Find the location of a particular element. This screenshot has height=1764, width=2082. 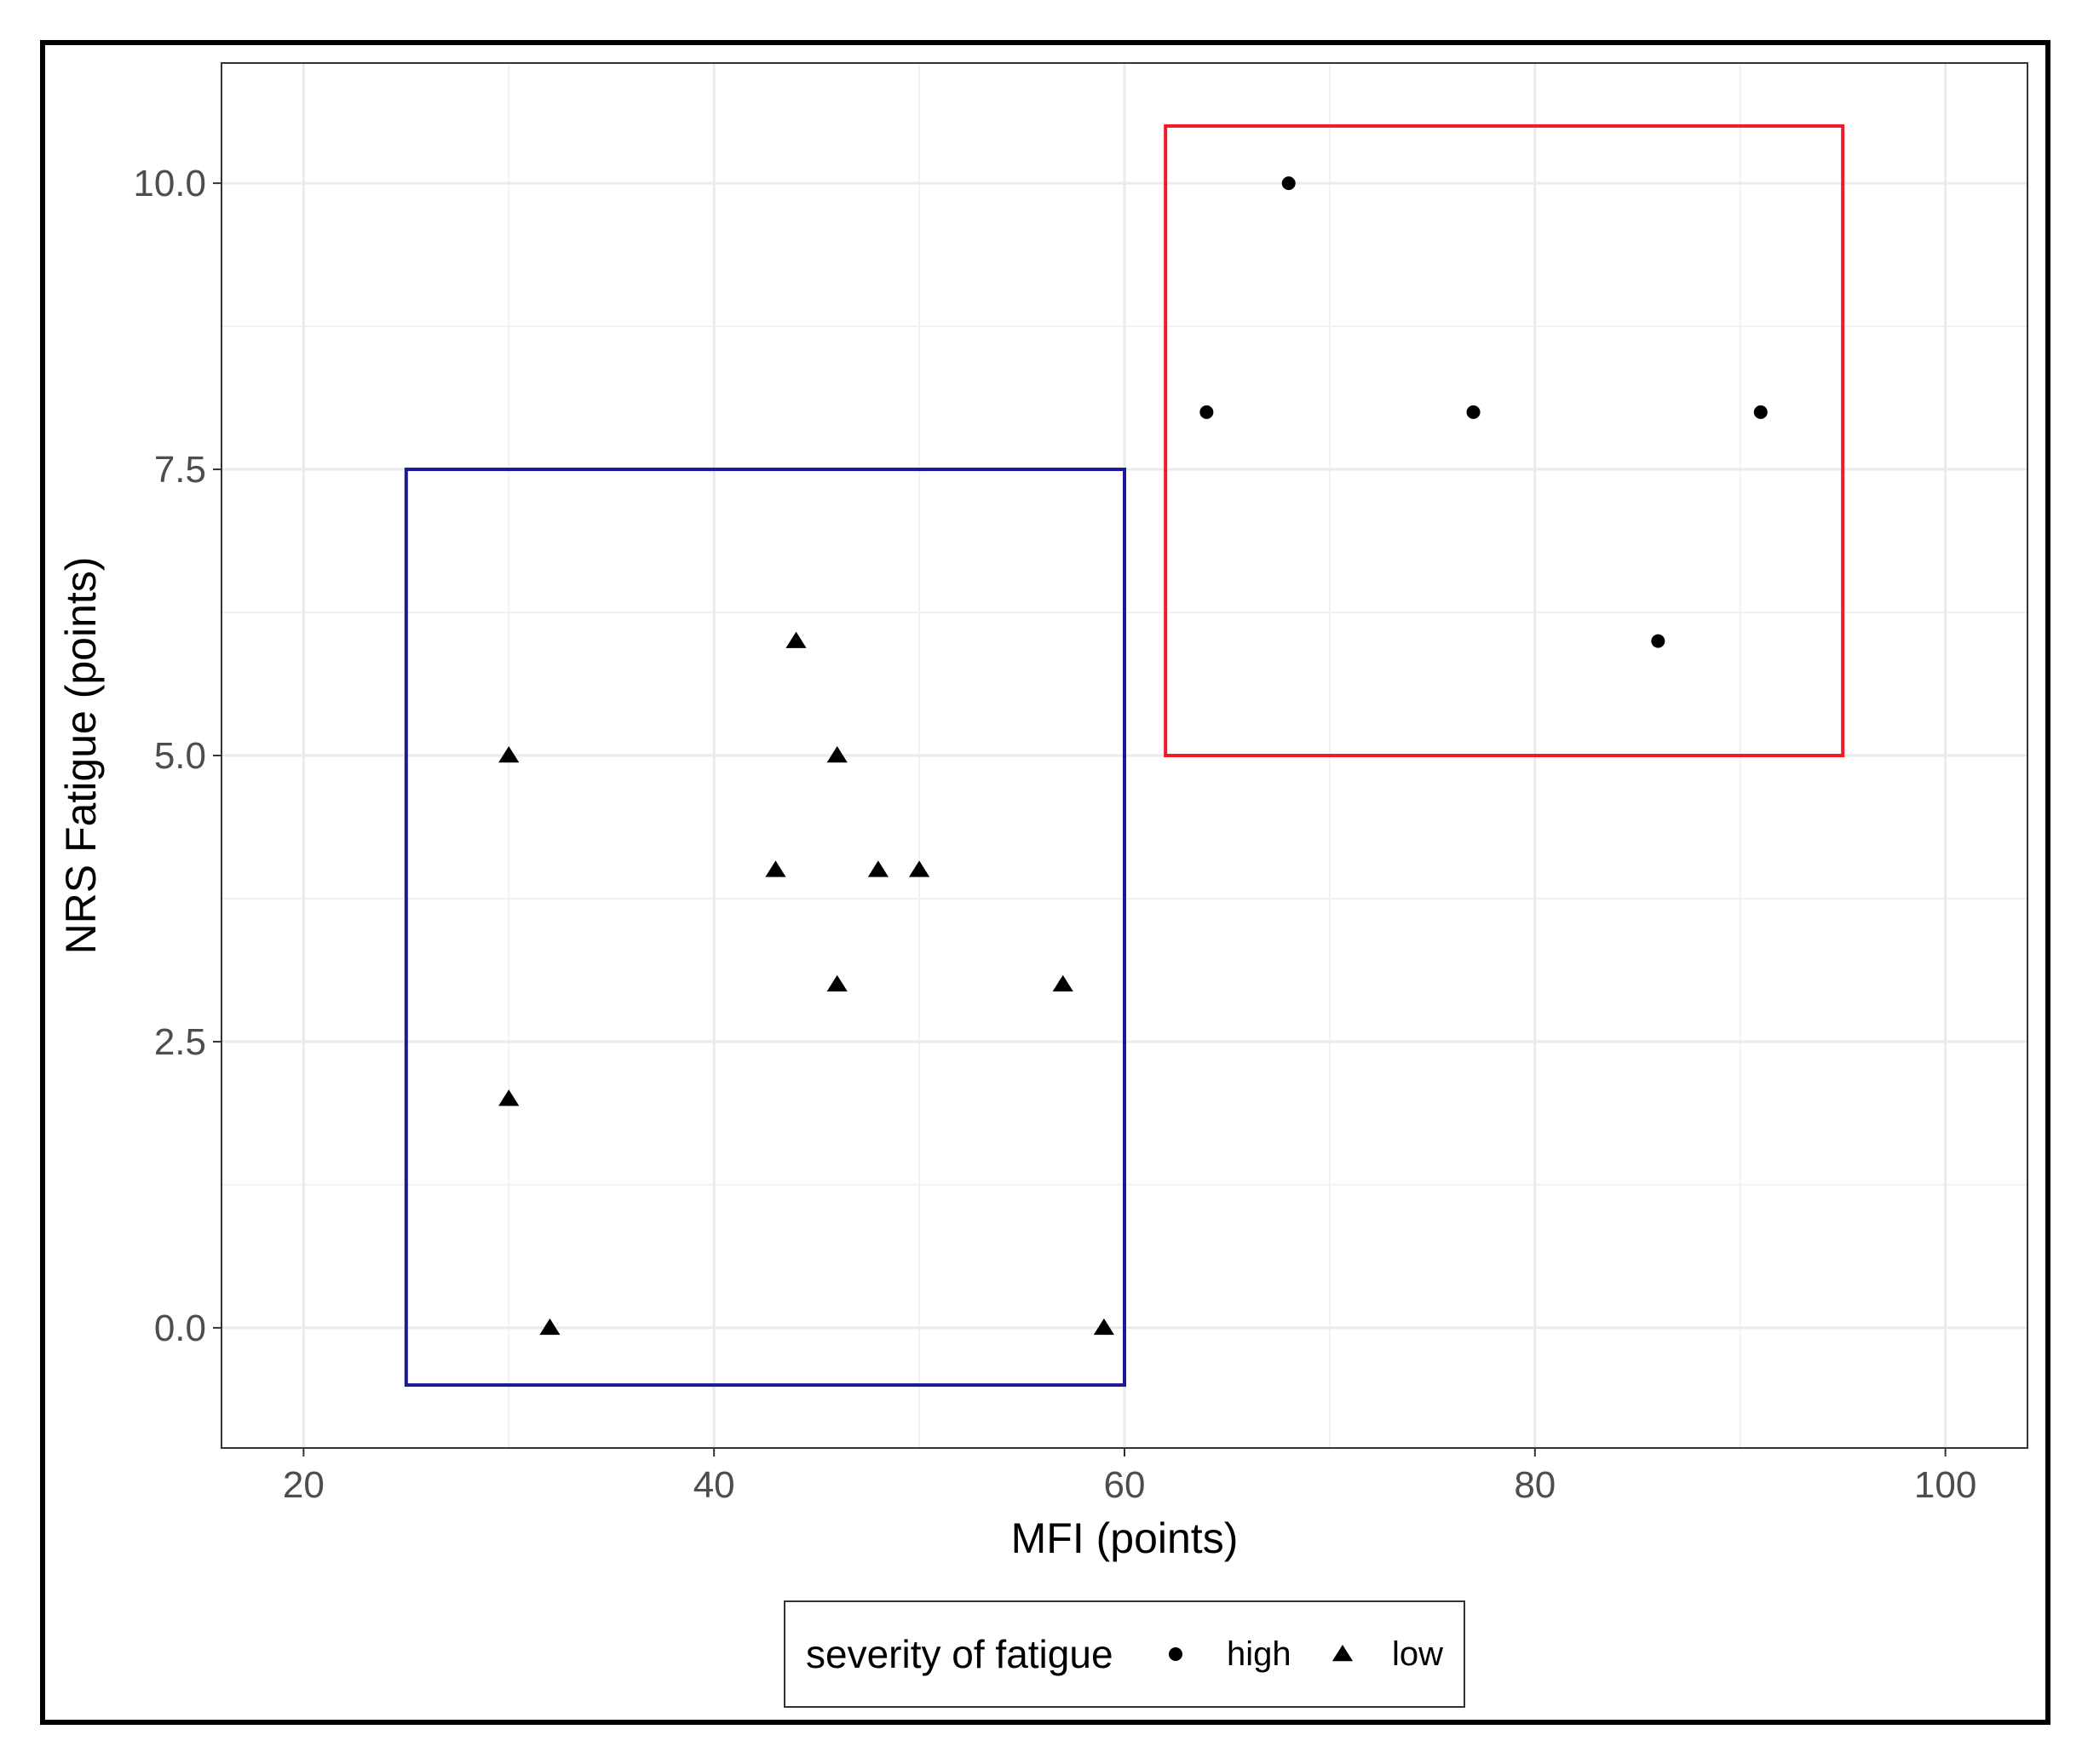

legend-items: high low is located at coordinates (1306, 1654).